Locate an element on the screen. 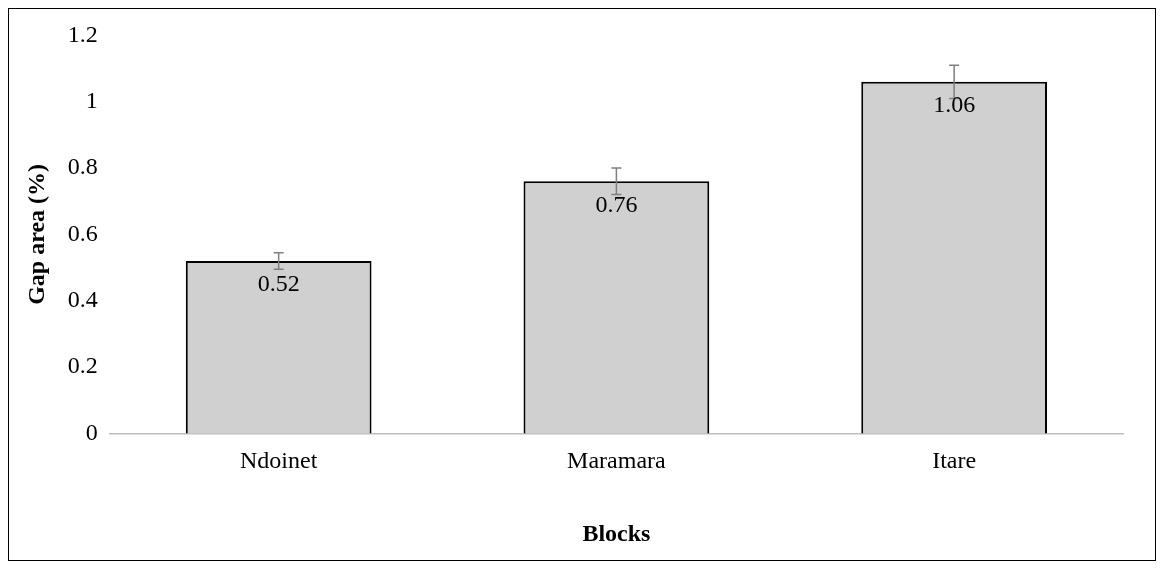 The height and width of the screenshot is (571, 1166). y-tick-label: 0.2 is located at coordinates (82, 365).